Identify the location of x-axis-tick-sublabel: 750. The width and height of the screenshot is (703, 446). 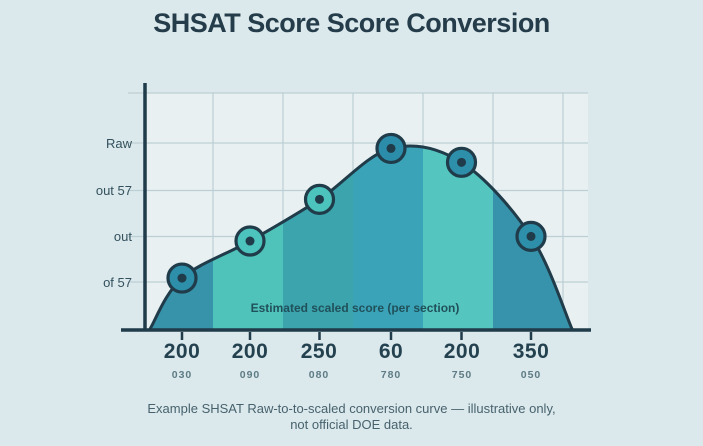
(462, 375).